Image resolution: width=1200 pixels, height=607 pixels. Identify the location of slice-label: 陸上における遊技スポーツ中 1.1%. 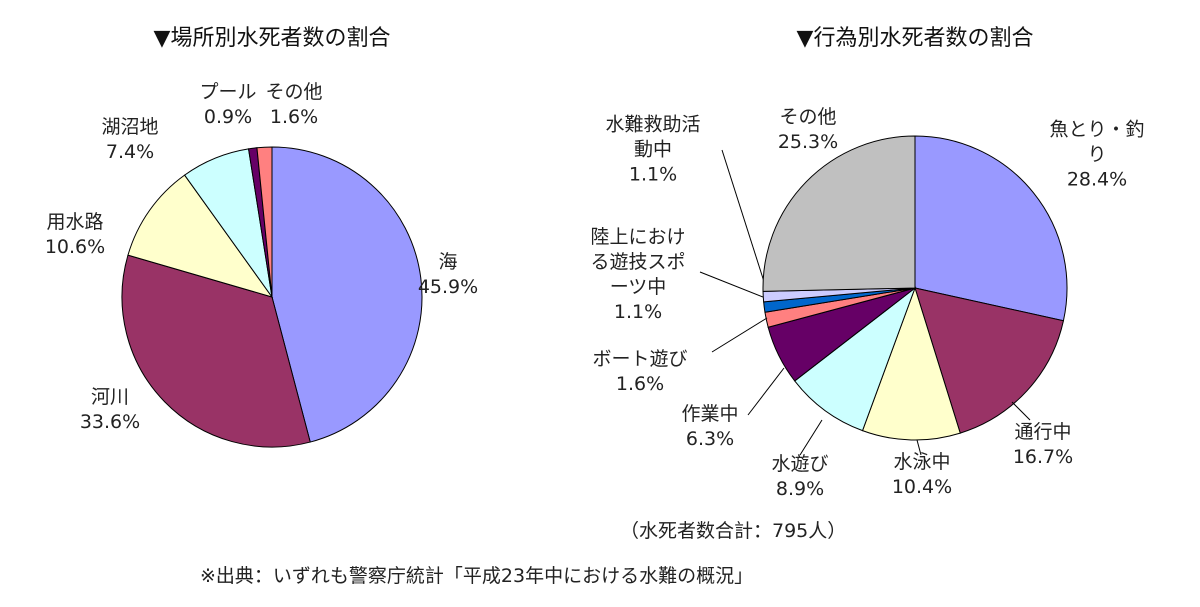
(638, 275).